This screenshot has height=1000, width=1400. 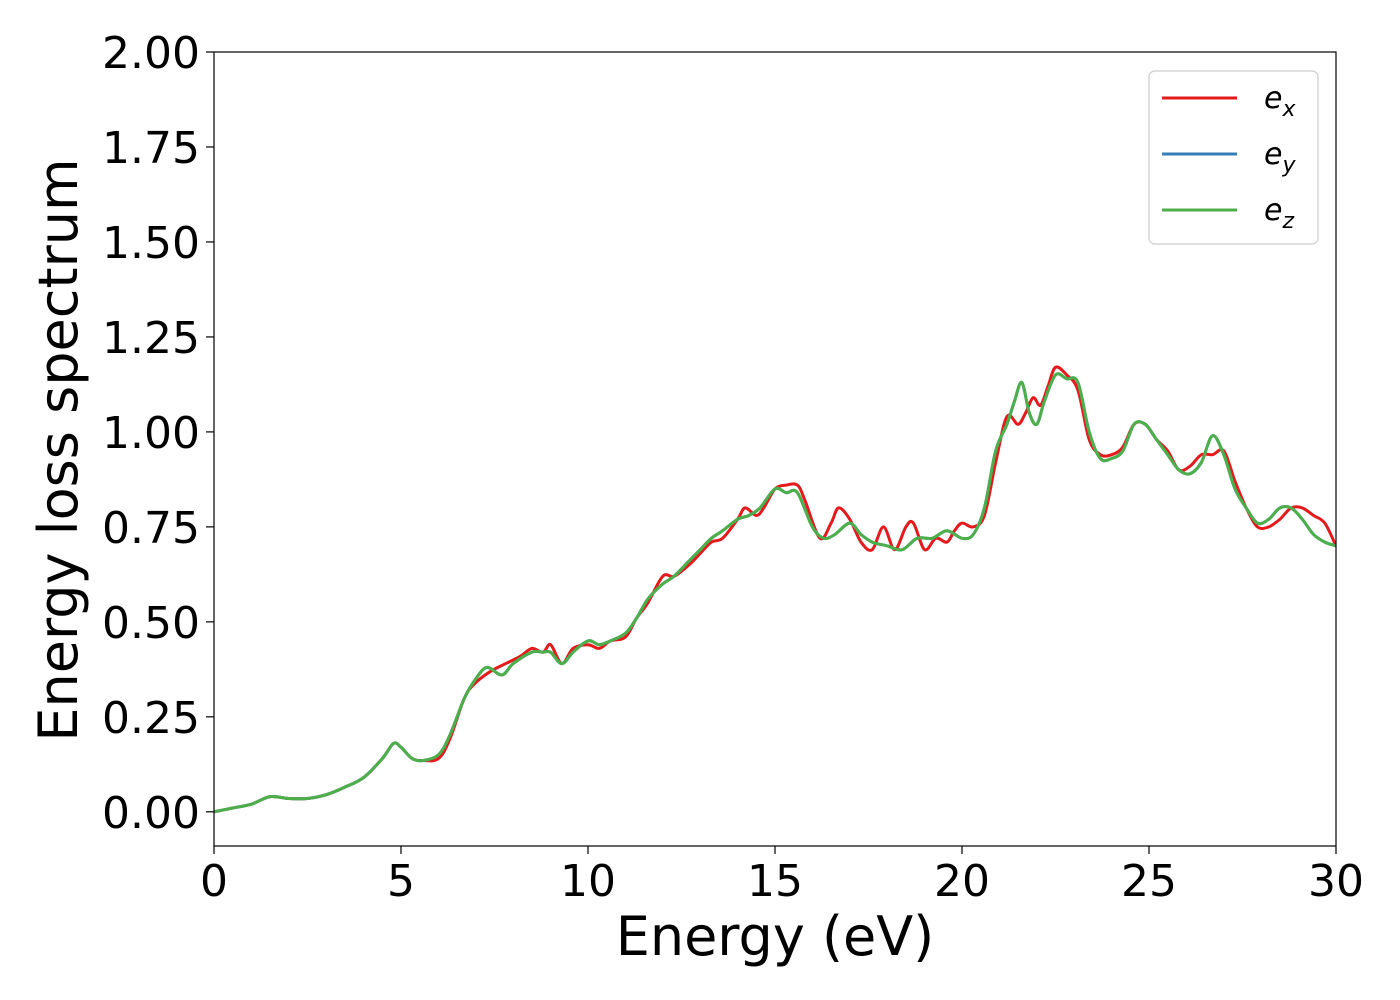 What do you see at coordinates (1280, 157) in the screenshot?
I see `legend-label-y: ey` at bounding box center [1280, 157].